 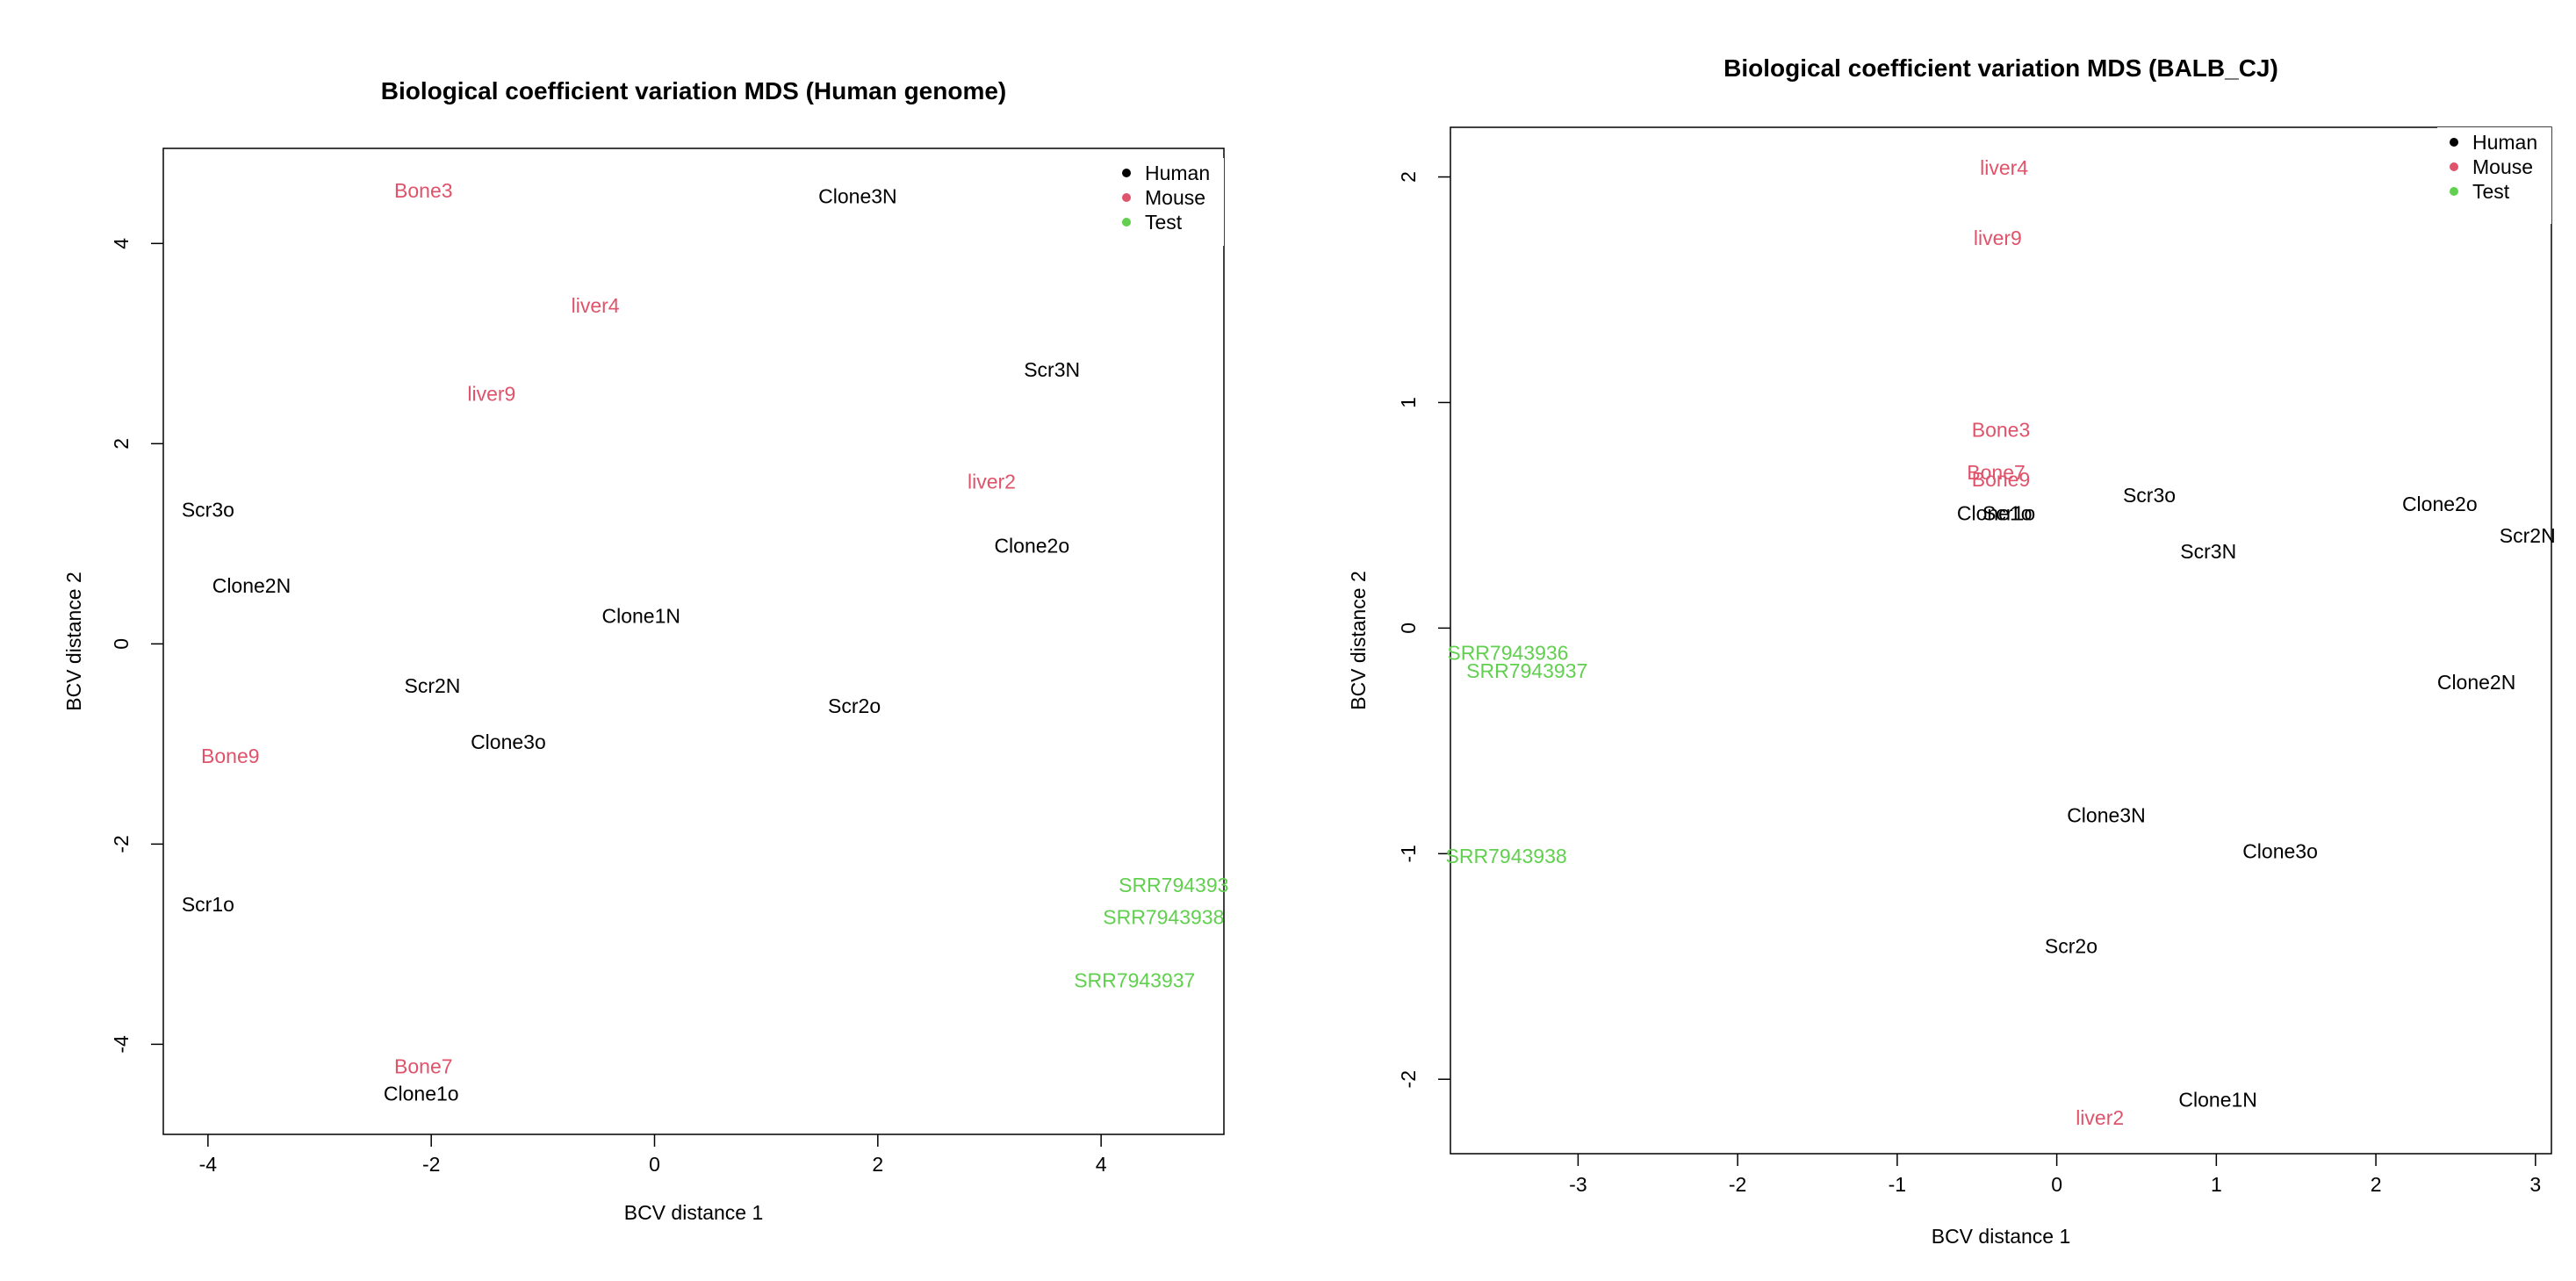 What do you see at coordinates (1101, 1164) in the screenshot?
I see `x-tick-label: 4` at bounding box center [1101, 1164].